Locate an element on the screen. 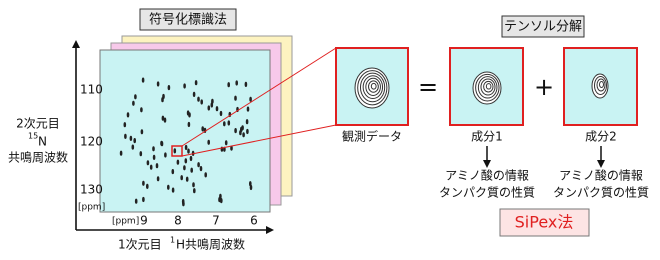 This screenshot has height=260, width=660. component-label: 成分2 is located at coordinates (601, 137).